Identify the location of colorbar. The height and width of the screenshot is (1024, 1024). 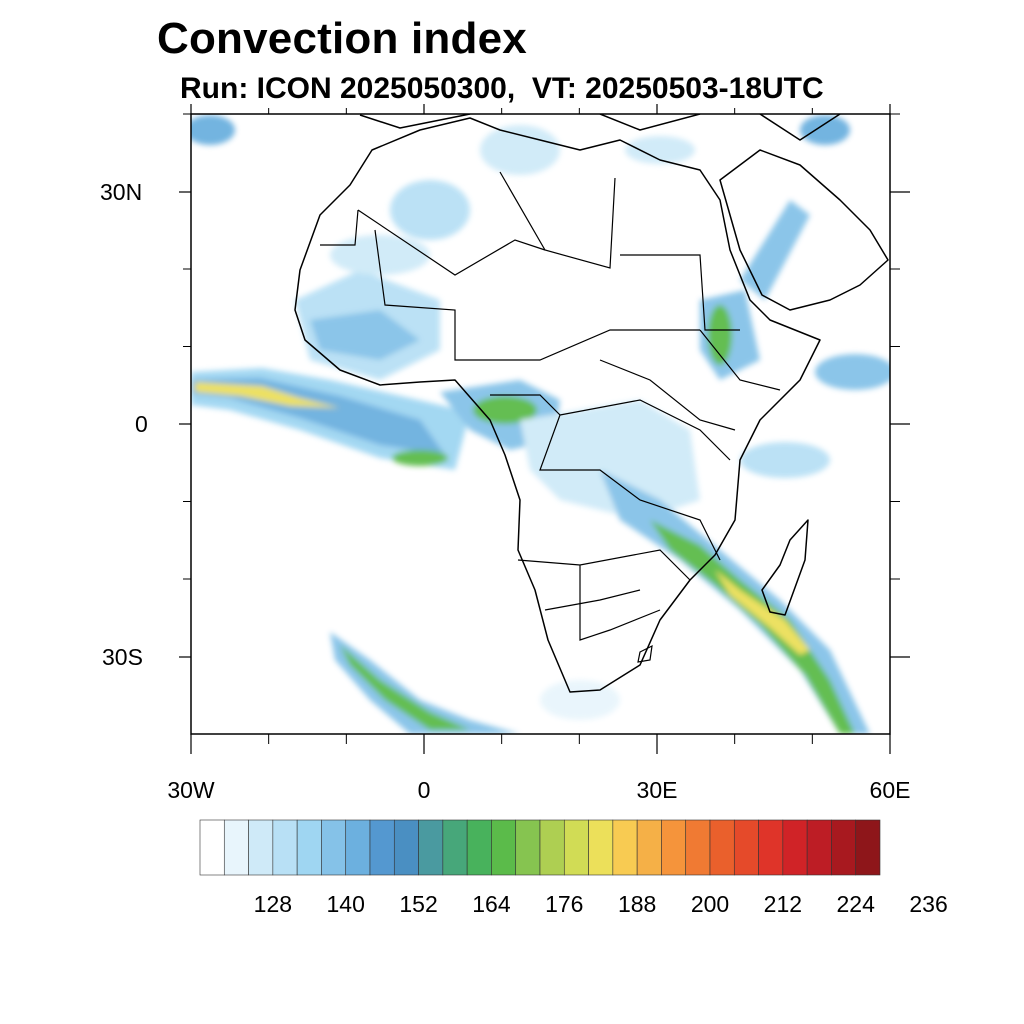
(540, 847).